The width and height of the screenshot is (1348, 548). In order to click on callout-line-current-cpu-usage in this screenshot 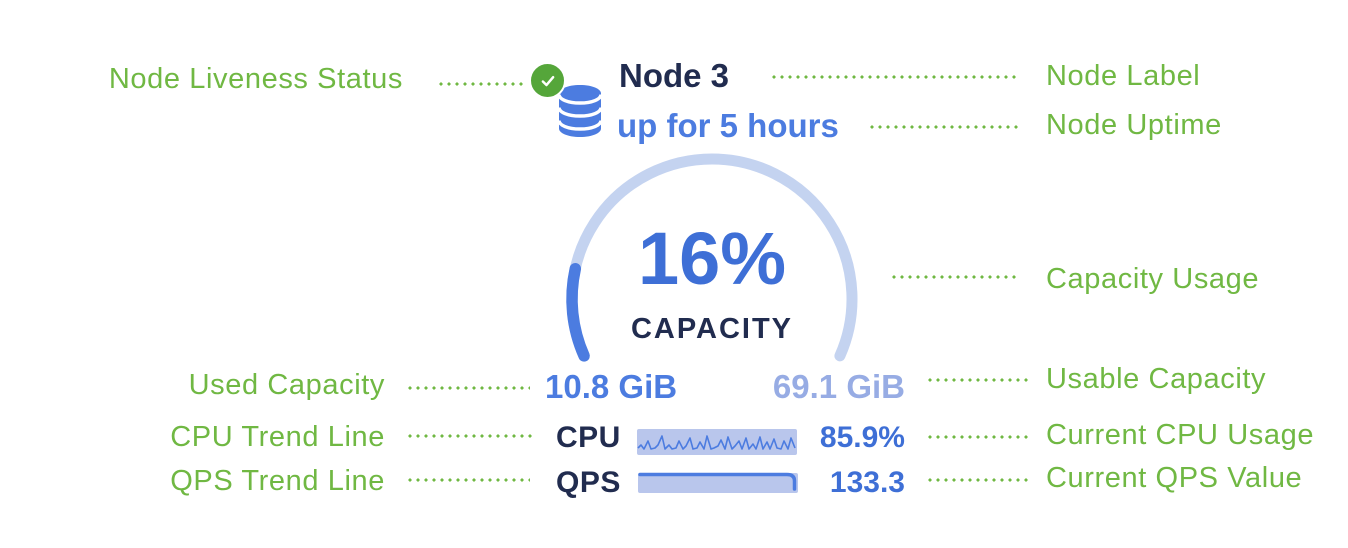, I will do `click(979, 437)`.